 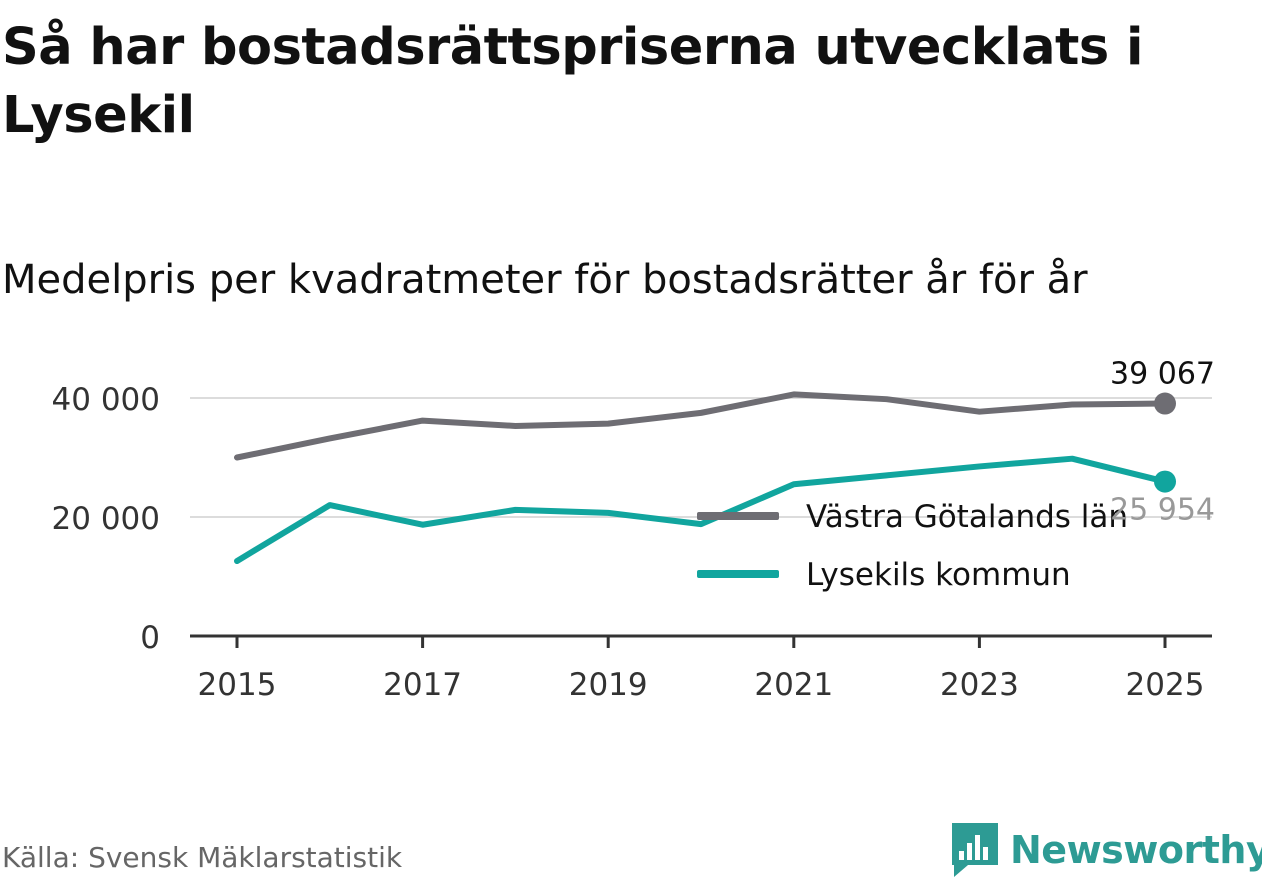 I want to click on x-tick-label: 2021, so click(x=793, y=685).